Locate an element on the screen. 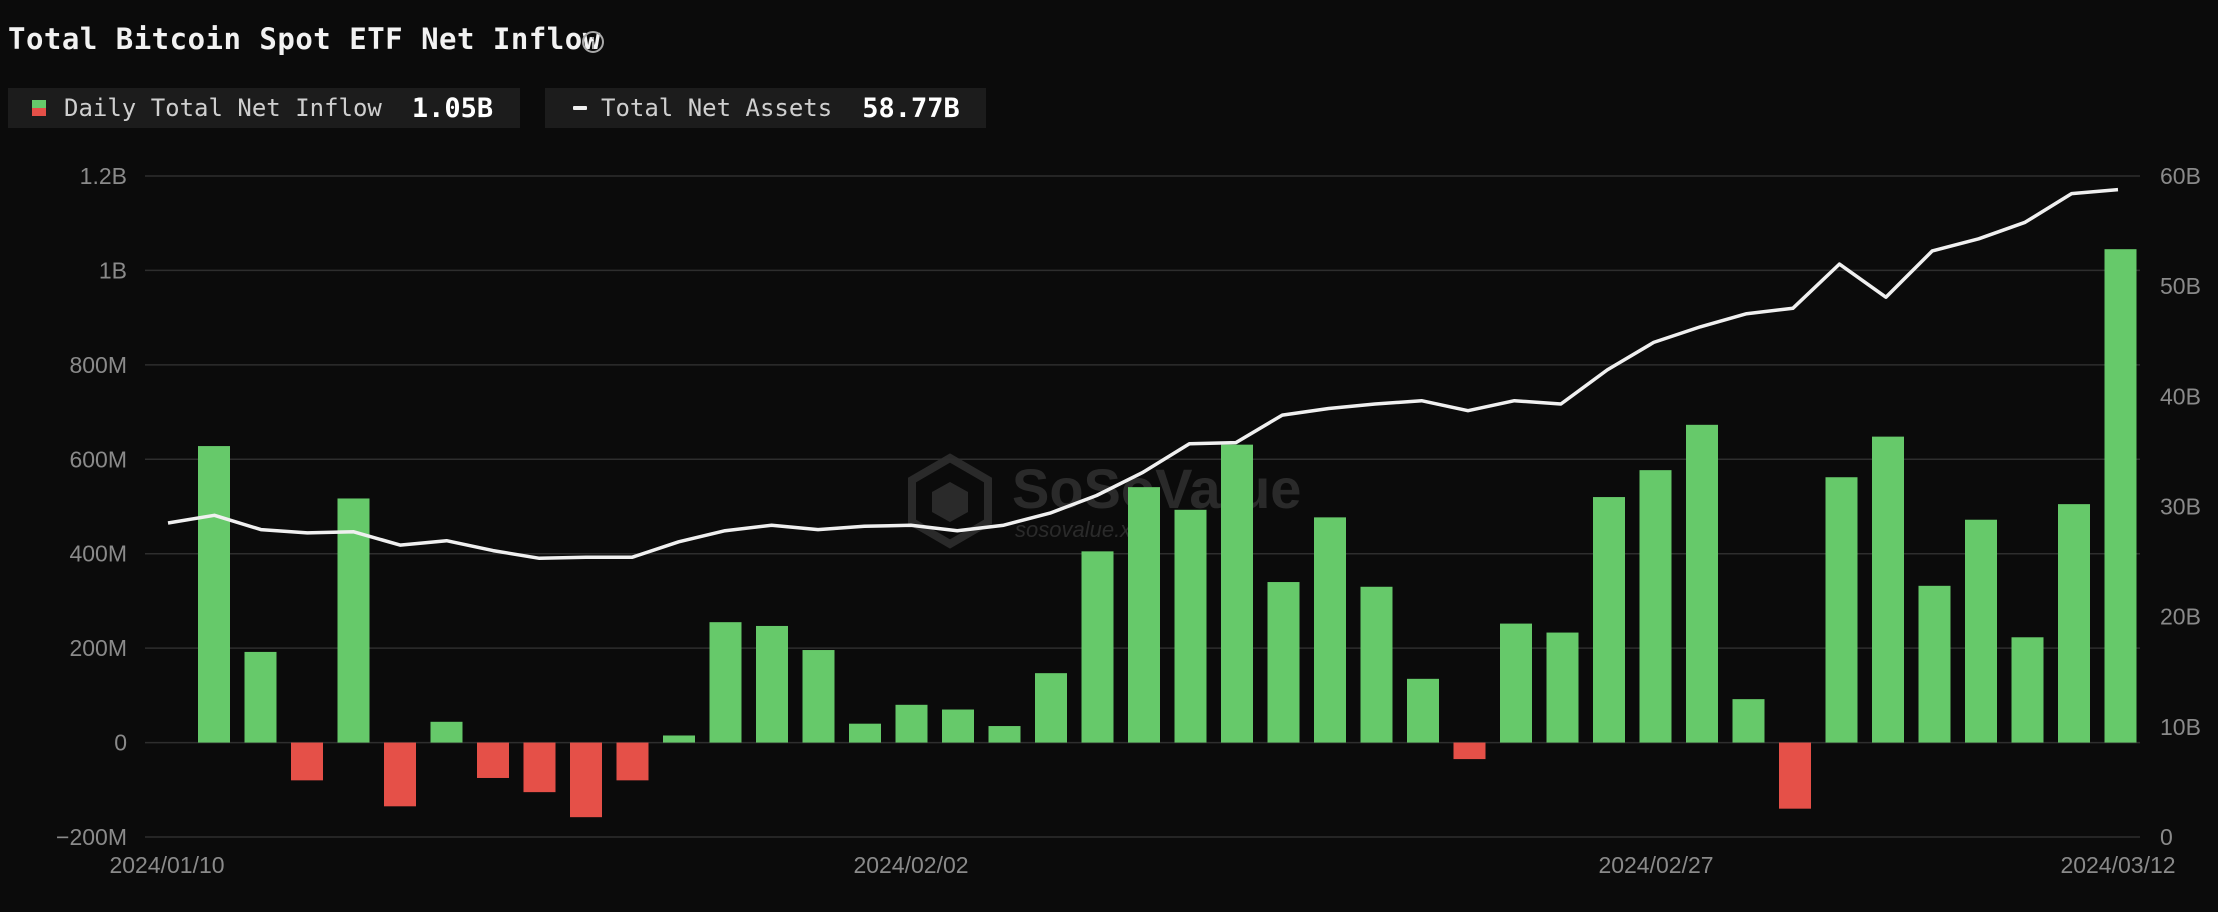 This screenshot has height=912, width=2218. y-left-tick: 1.2B is located at coordinates (103, 176).